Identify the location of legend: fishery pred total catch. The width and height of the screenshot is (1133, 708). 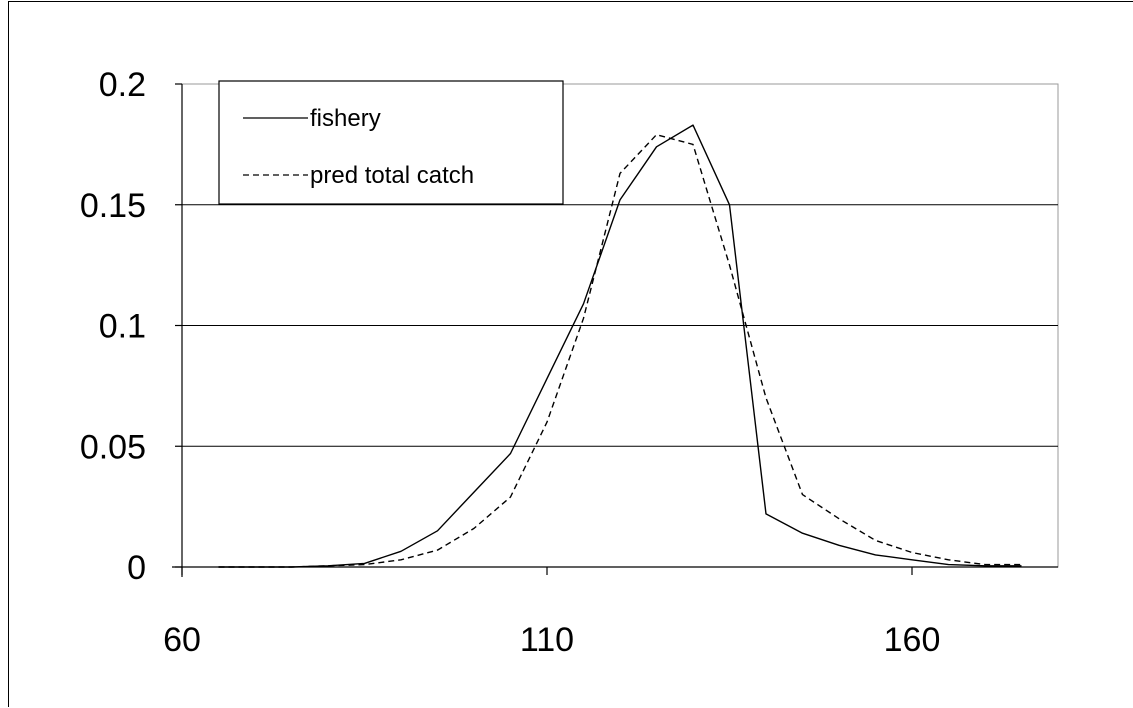
(391, 142).